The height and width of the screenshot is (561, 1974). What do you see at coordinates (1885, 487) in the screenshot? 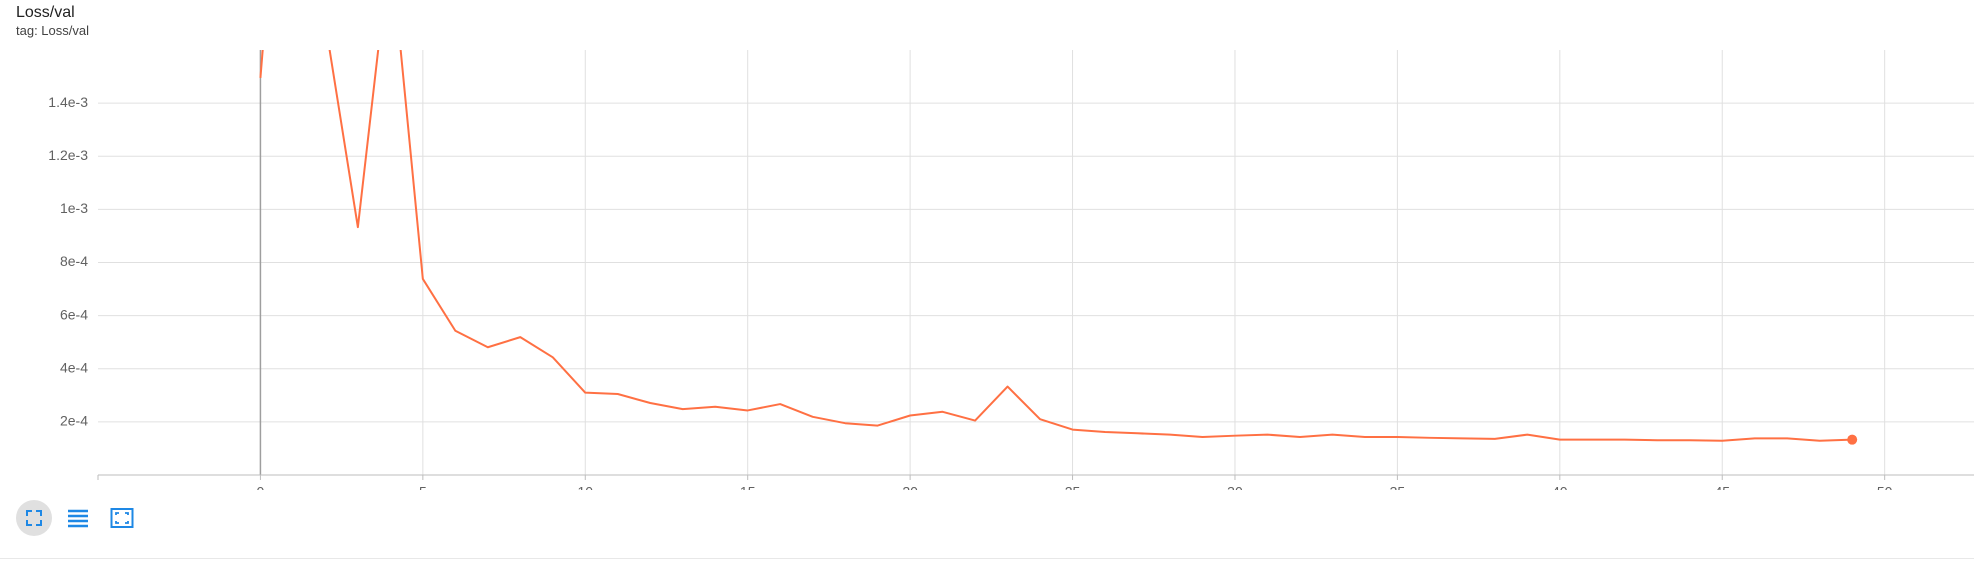
I see `x-tick-label: 50` at bounding box center [1885, 487].